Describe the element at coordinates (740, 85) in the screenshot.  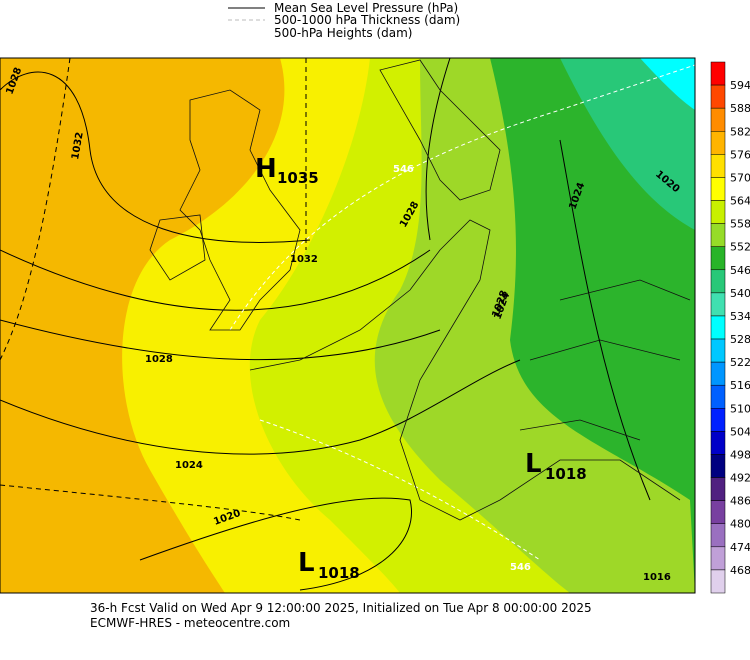
I see `colorbar-label: 594` at that location.